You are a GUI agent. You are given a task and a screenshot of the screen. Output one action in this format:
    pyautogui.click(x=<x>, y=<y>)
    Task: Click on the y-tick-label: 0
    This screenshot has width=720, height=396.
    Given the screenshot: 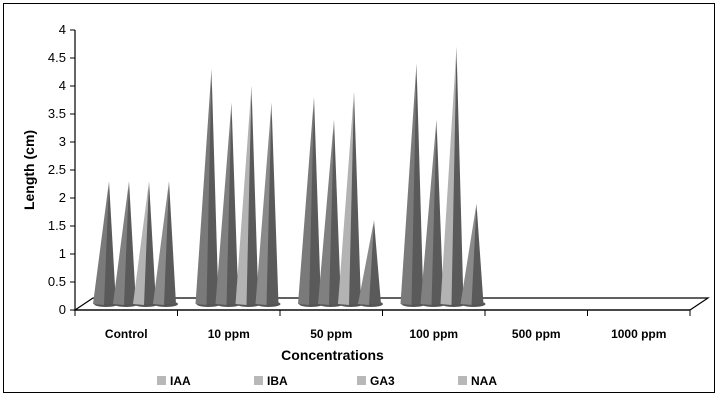 What is the action you would take?
    pyautogui.click(x=62, y=309)
    